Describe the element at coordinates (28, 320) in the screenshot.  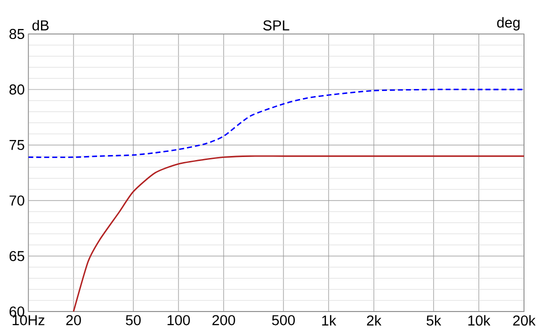
I see `x-tick-label: 10Hz` at that location.